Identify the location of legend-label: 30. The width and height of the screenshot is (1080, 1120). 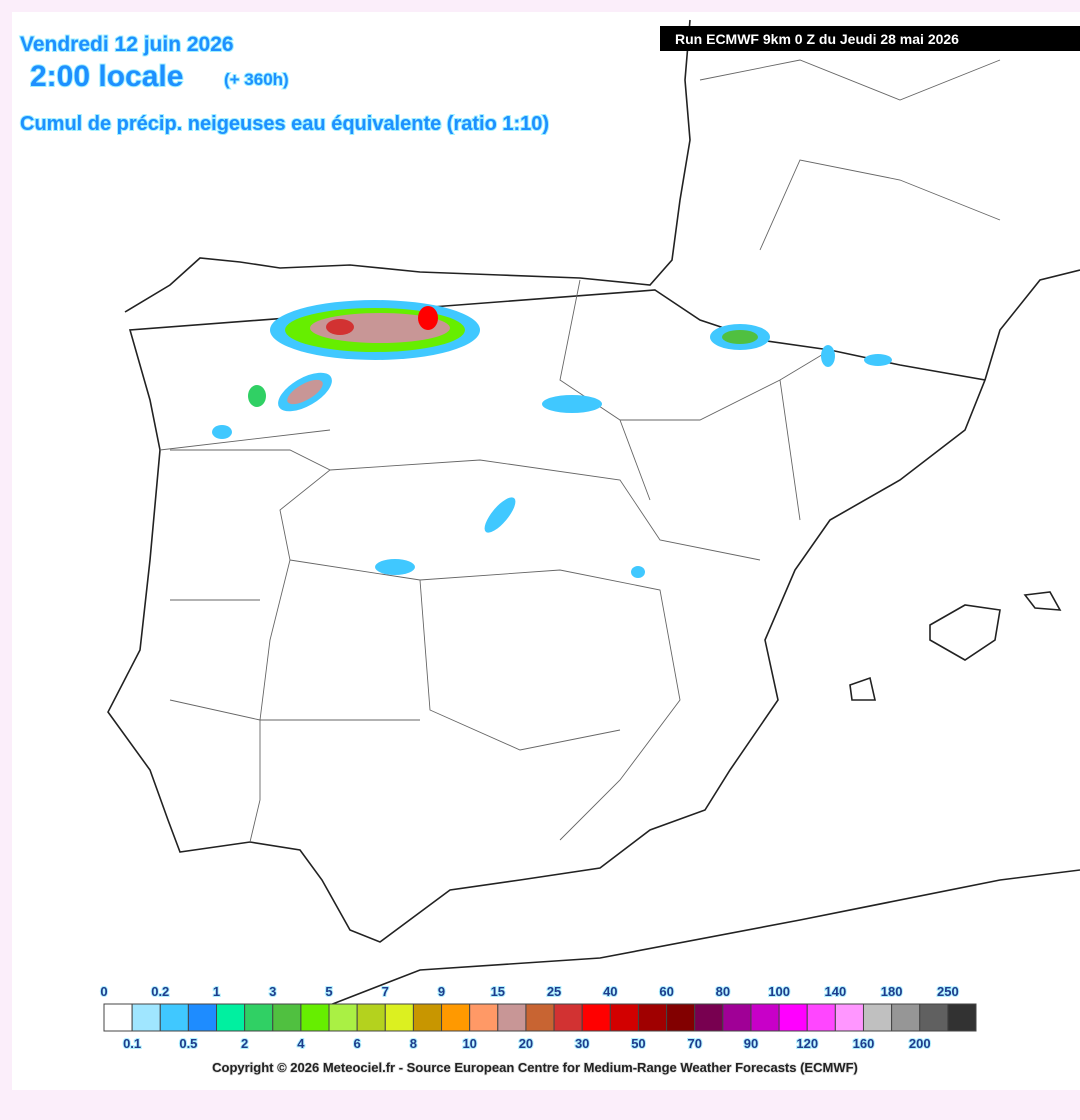
(582, 1043).